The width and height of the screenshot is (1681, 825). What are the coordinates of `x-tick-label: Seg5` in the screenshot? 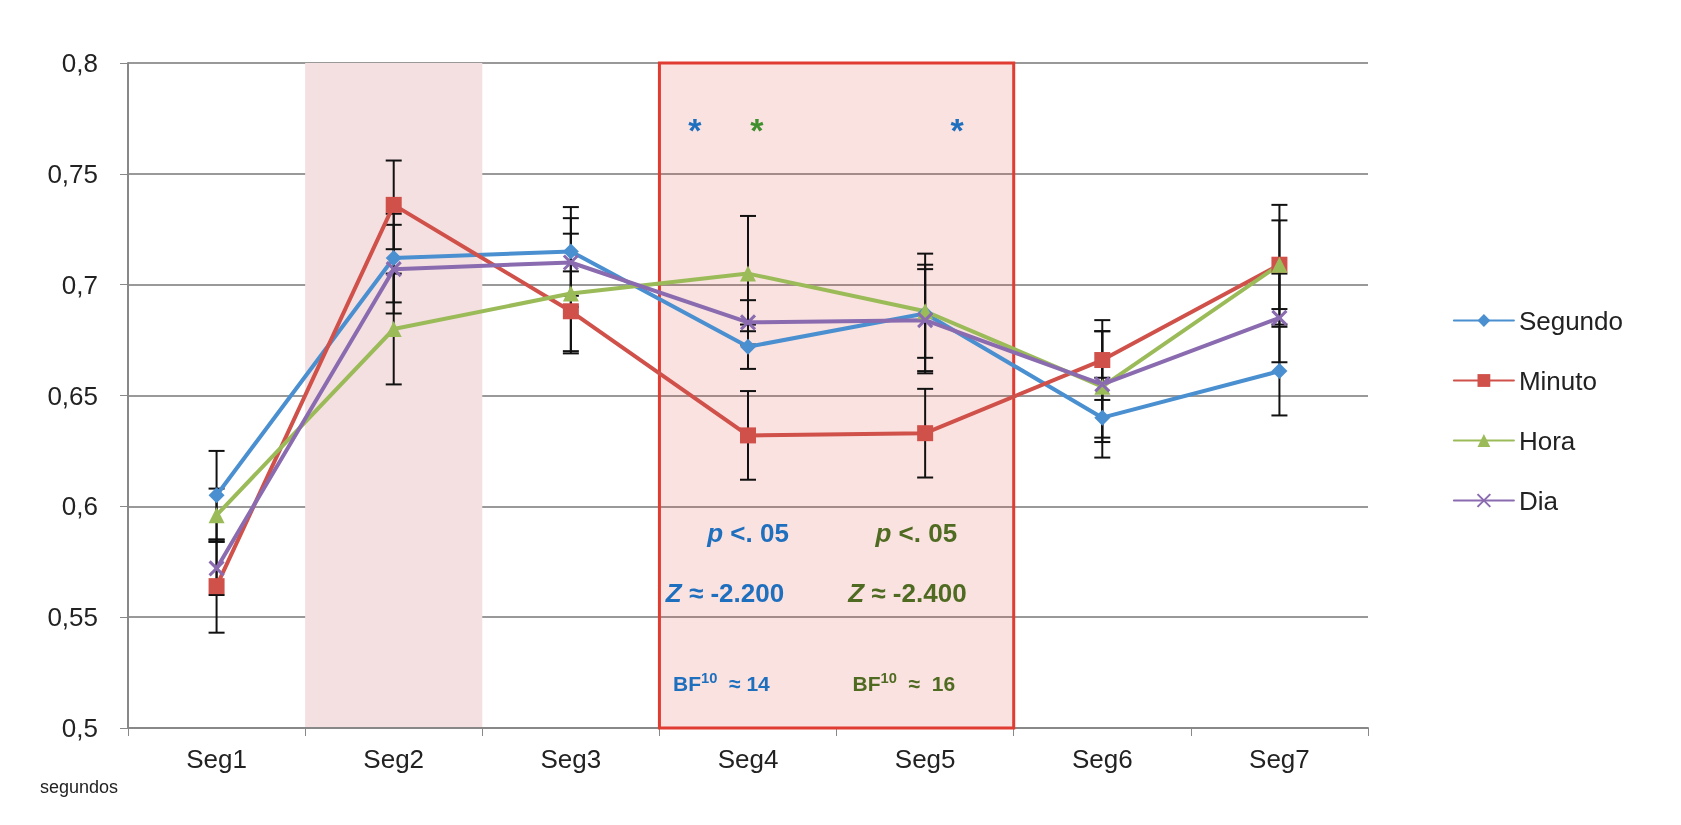 It's located at (925, 759).